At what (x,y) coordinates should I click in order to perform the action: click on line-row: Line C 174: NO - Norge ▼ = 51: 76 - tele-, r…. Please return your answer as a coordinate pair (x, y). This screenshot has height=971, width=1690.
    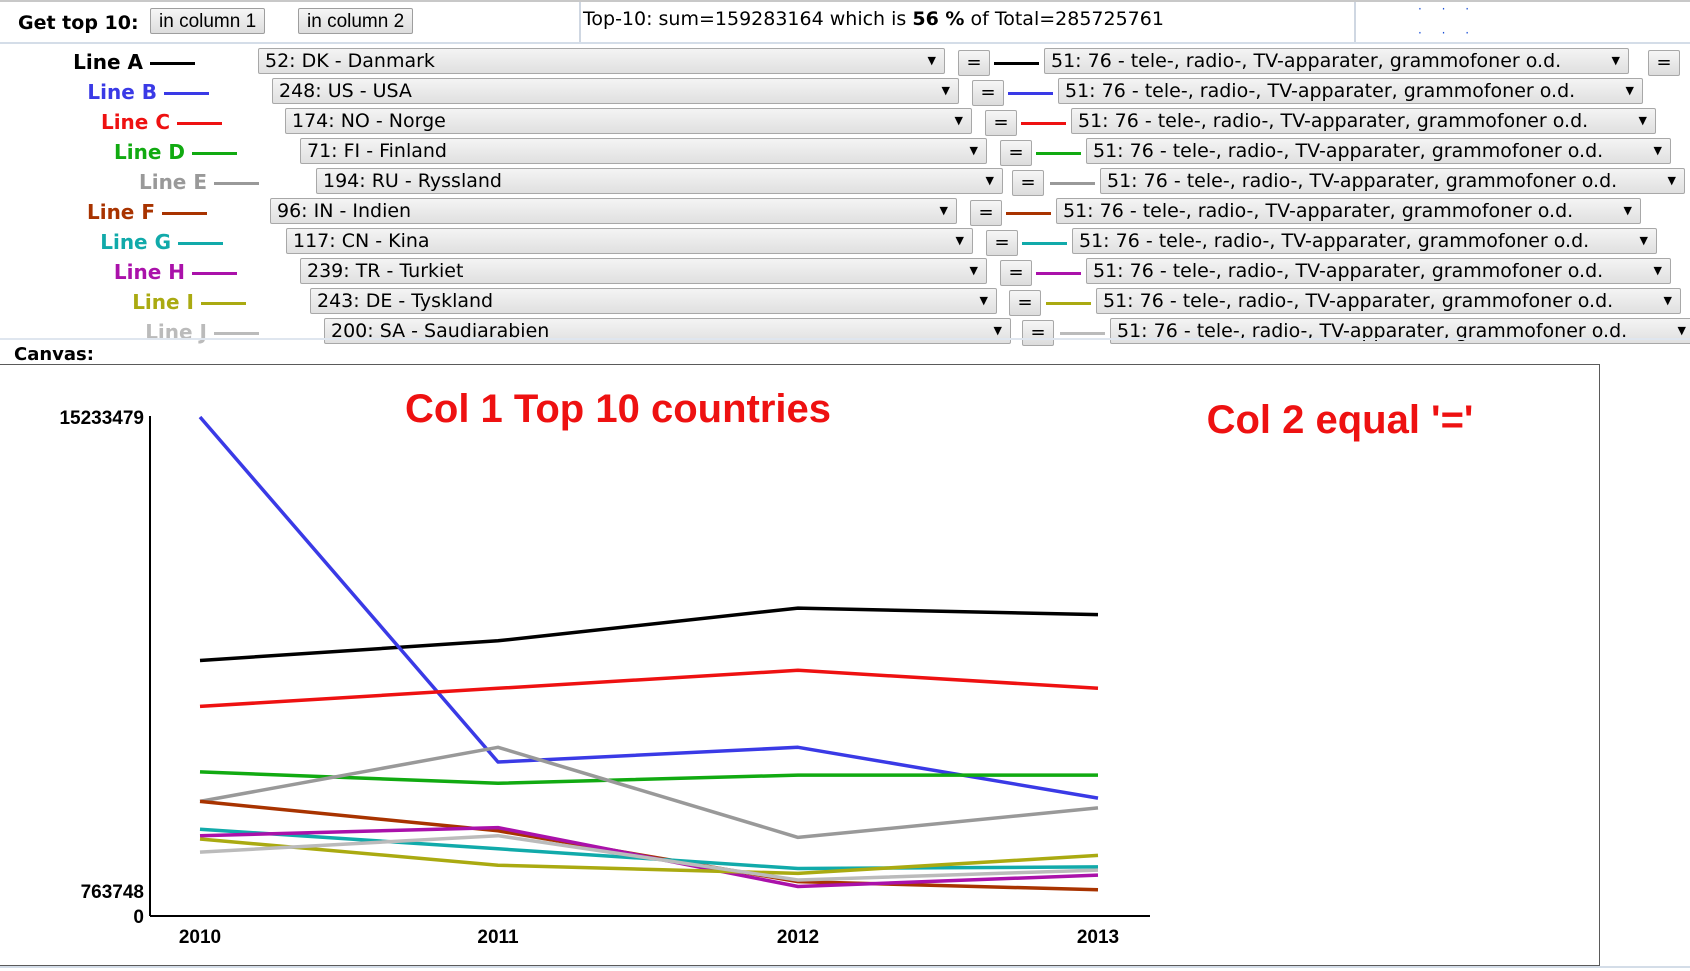
    Looking at the image, I should click on (845, 122).